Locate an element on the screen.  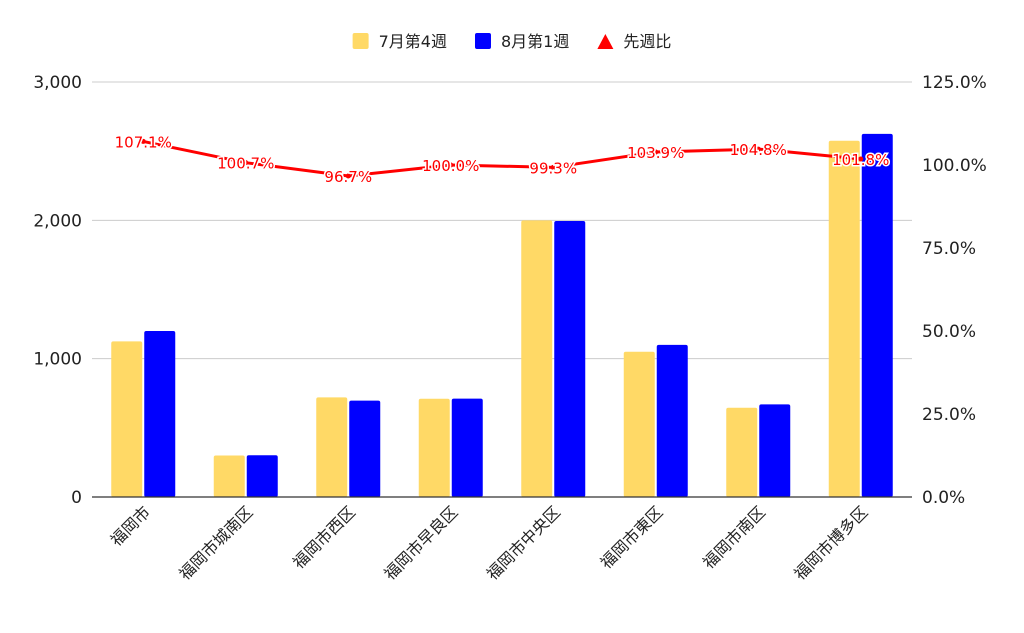
line-data-label: 100.0% is located at coordinates (450, 166).